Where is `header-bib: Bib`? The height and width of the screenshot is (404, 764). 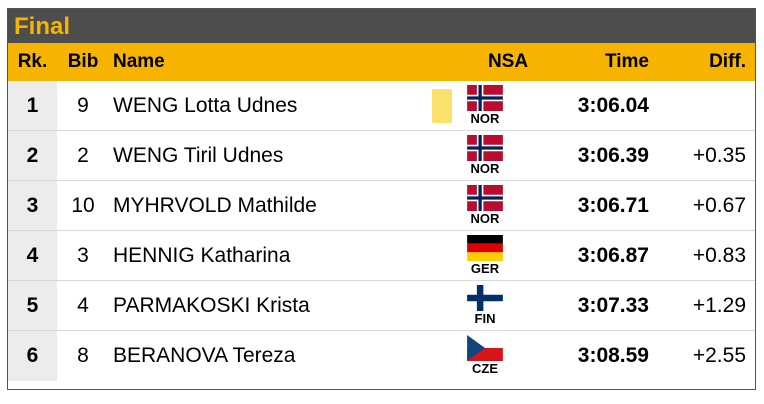
header-bib: Bib is located at coordinates (83, 61).